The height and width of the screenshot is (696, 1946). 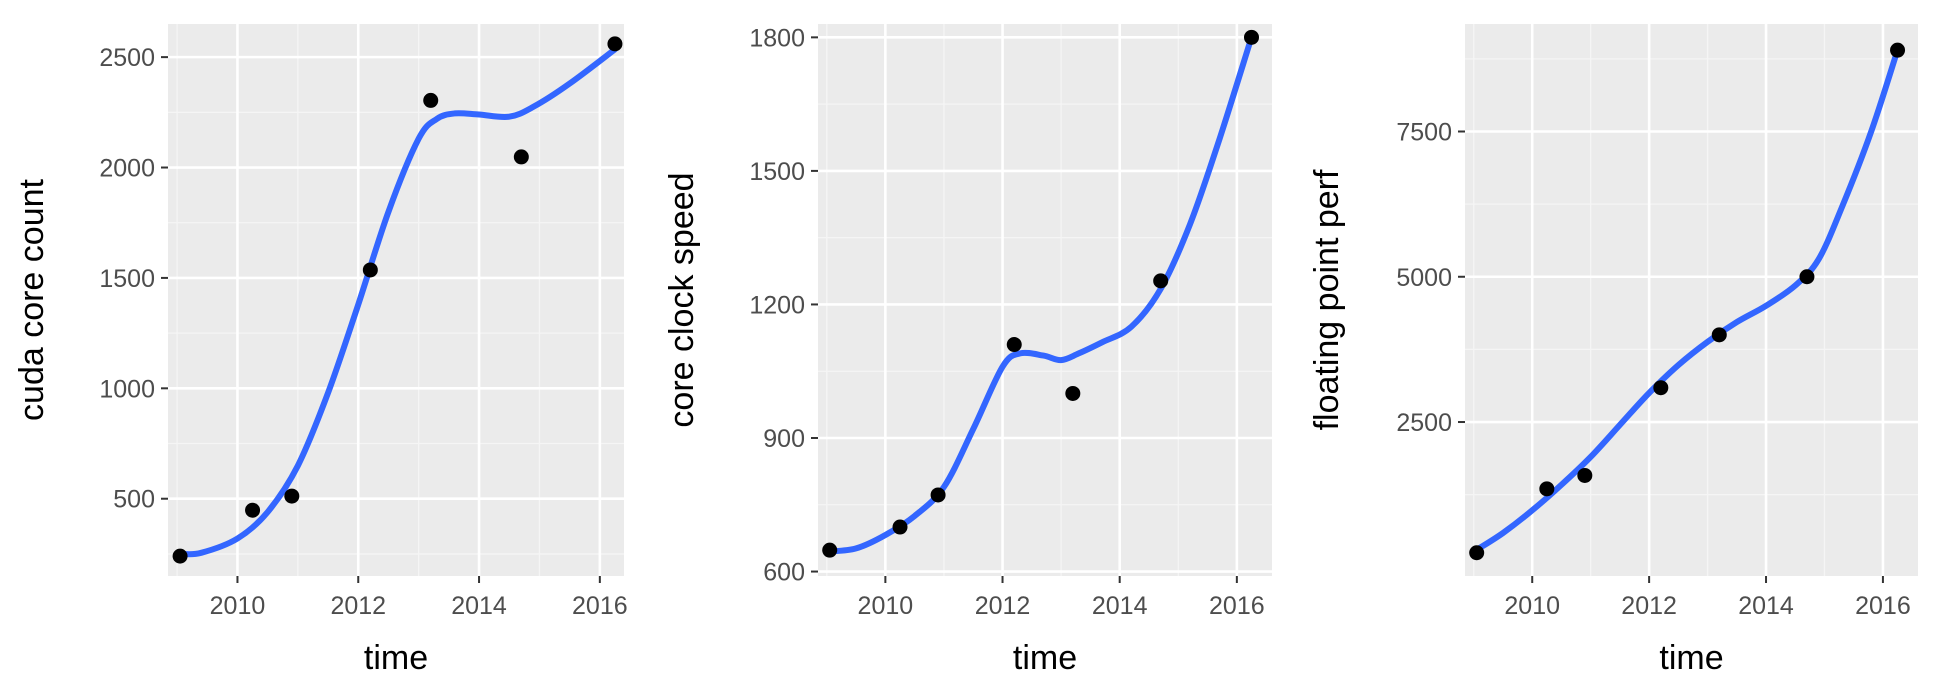 What do you see at coordinates (784, 573) in the screenshot?
I see `y-tick-label: 600` at bounding box center [784, 573].